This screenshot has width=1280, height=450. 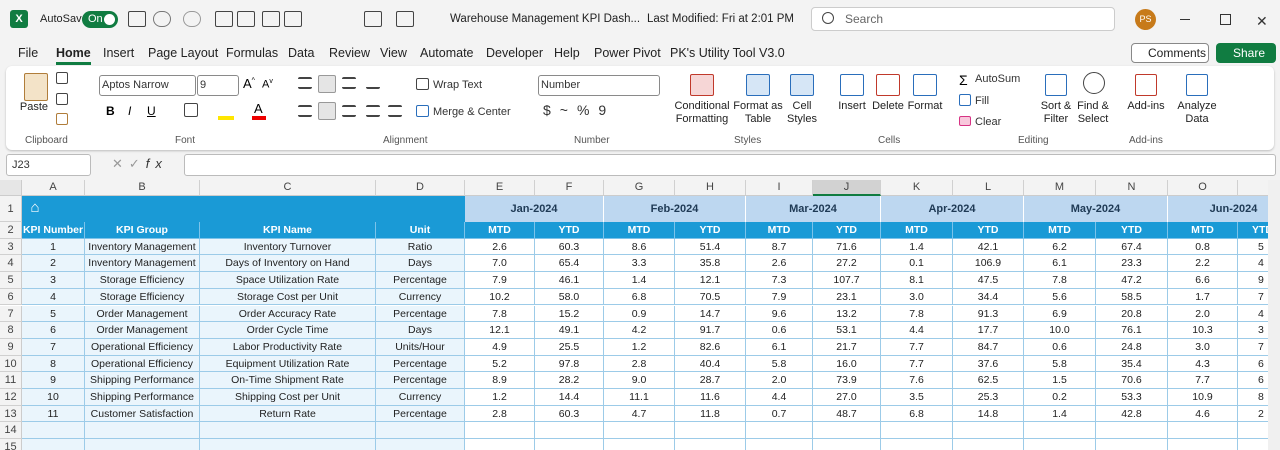 What do you see at coordinates (925, 85) in the screenshot?
I see `format-icon` at bounding box center [925, 85].